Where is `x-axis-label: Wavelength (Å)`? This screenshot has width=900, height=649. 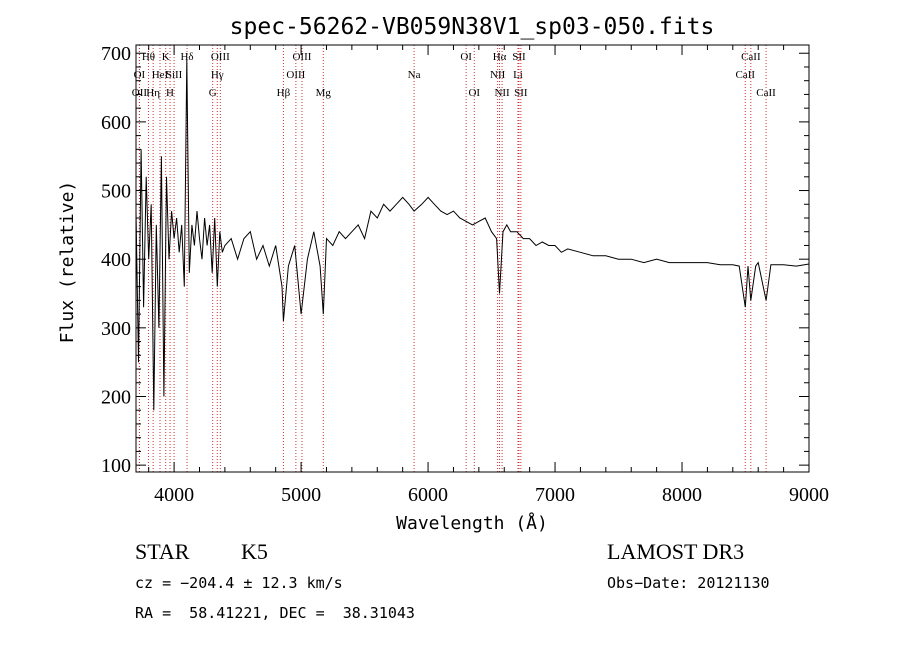
x-axis-label: Wavelength (Å) is located at coordinates (472, 523).